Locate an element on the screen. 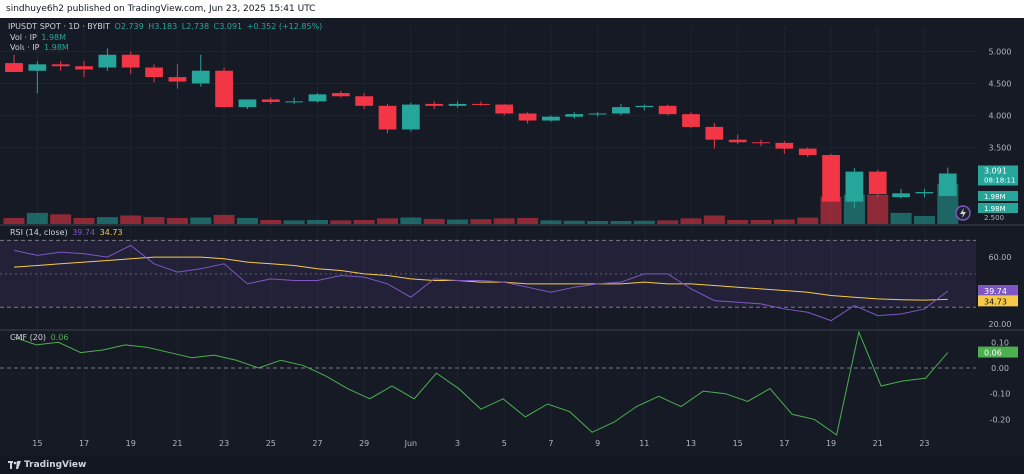 This screenshot has height=474, width=1024. symbol-name: IPUSDT SPOT · 1D · BYBIT is located at coordinates (59, 26).